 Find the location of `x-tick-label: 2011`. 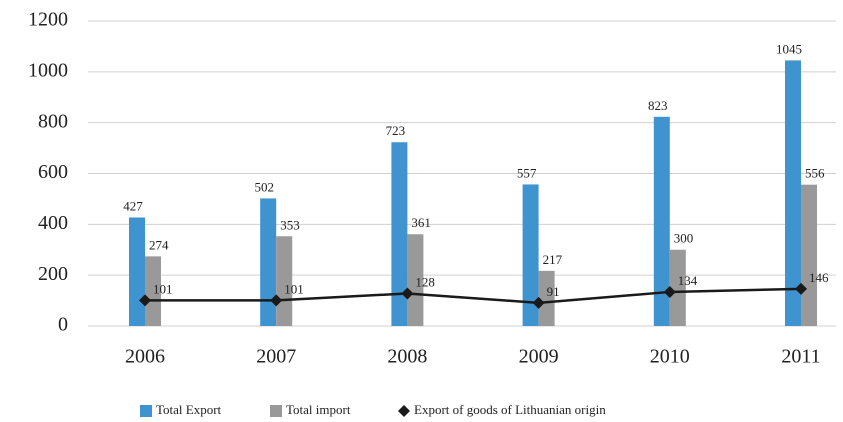

x-tick-label: 2011 is located at coordinates (800, 357).